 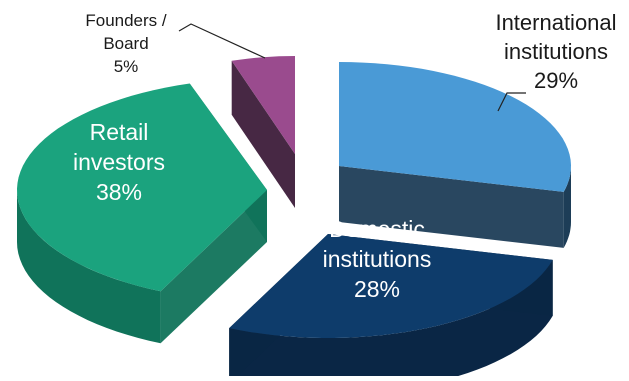 I want to click on slice-label-line: 28%, so click(x=377, y=289).